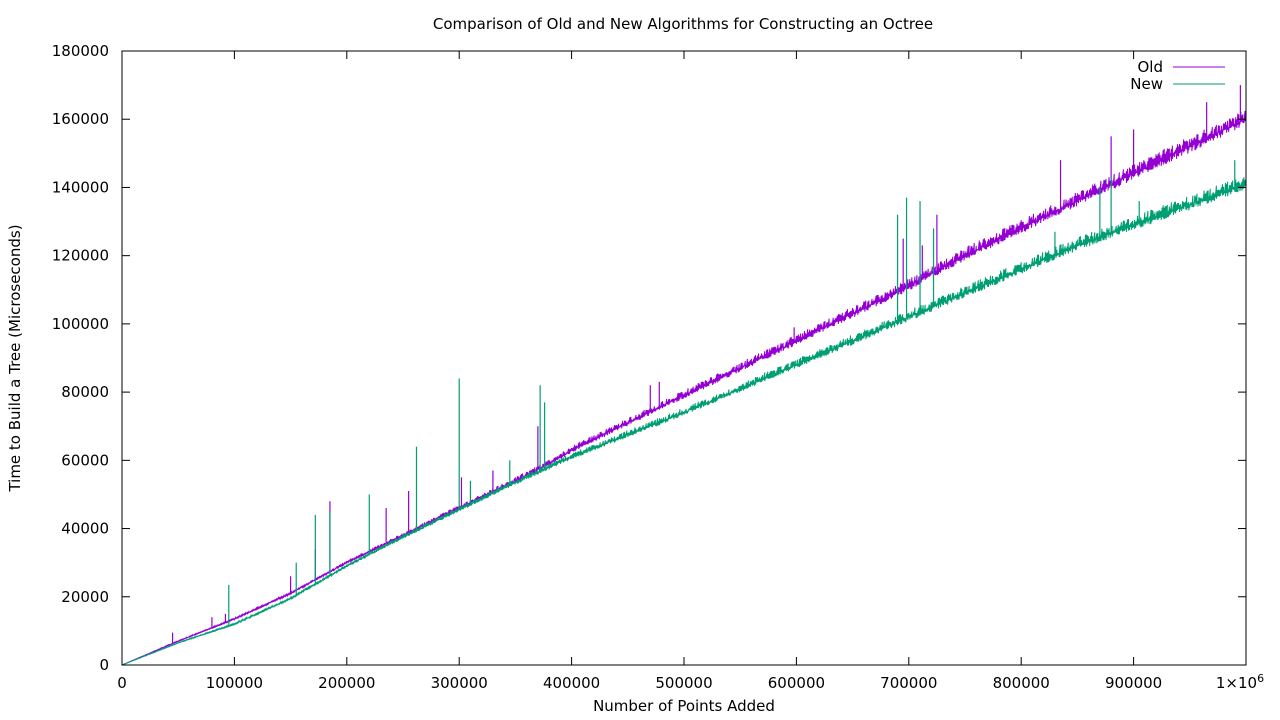 This screenshot has width=1280, height=720. Describe the element at coordinates (85, 597) in the screenshot. I see `y-tick-label: 20000` at that location.